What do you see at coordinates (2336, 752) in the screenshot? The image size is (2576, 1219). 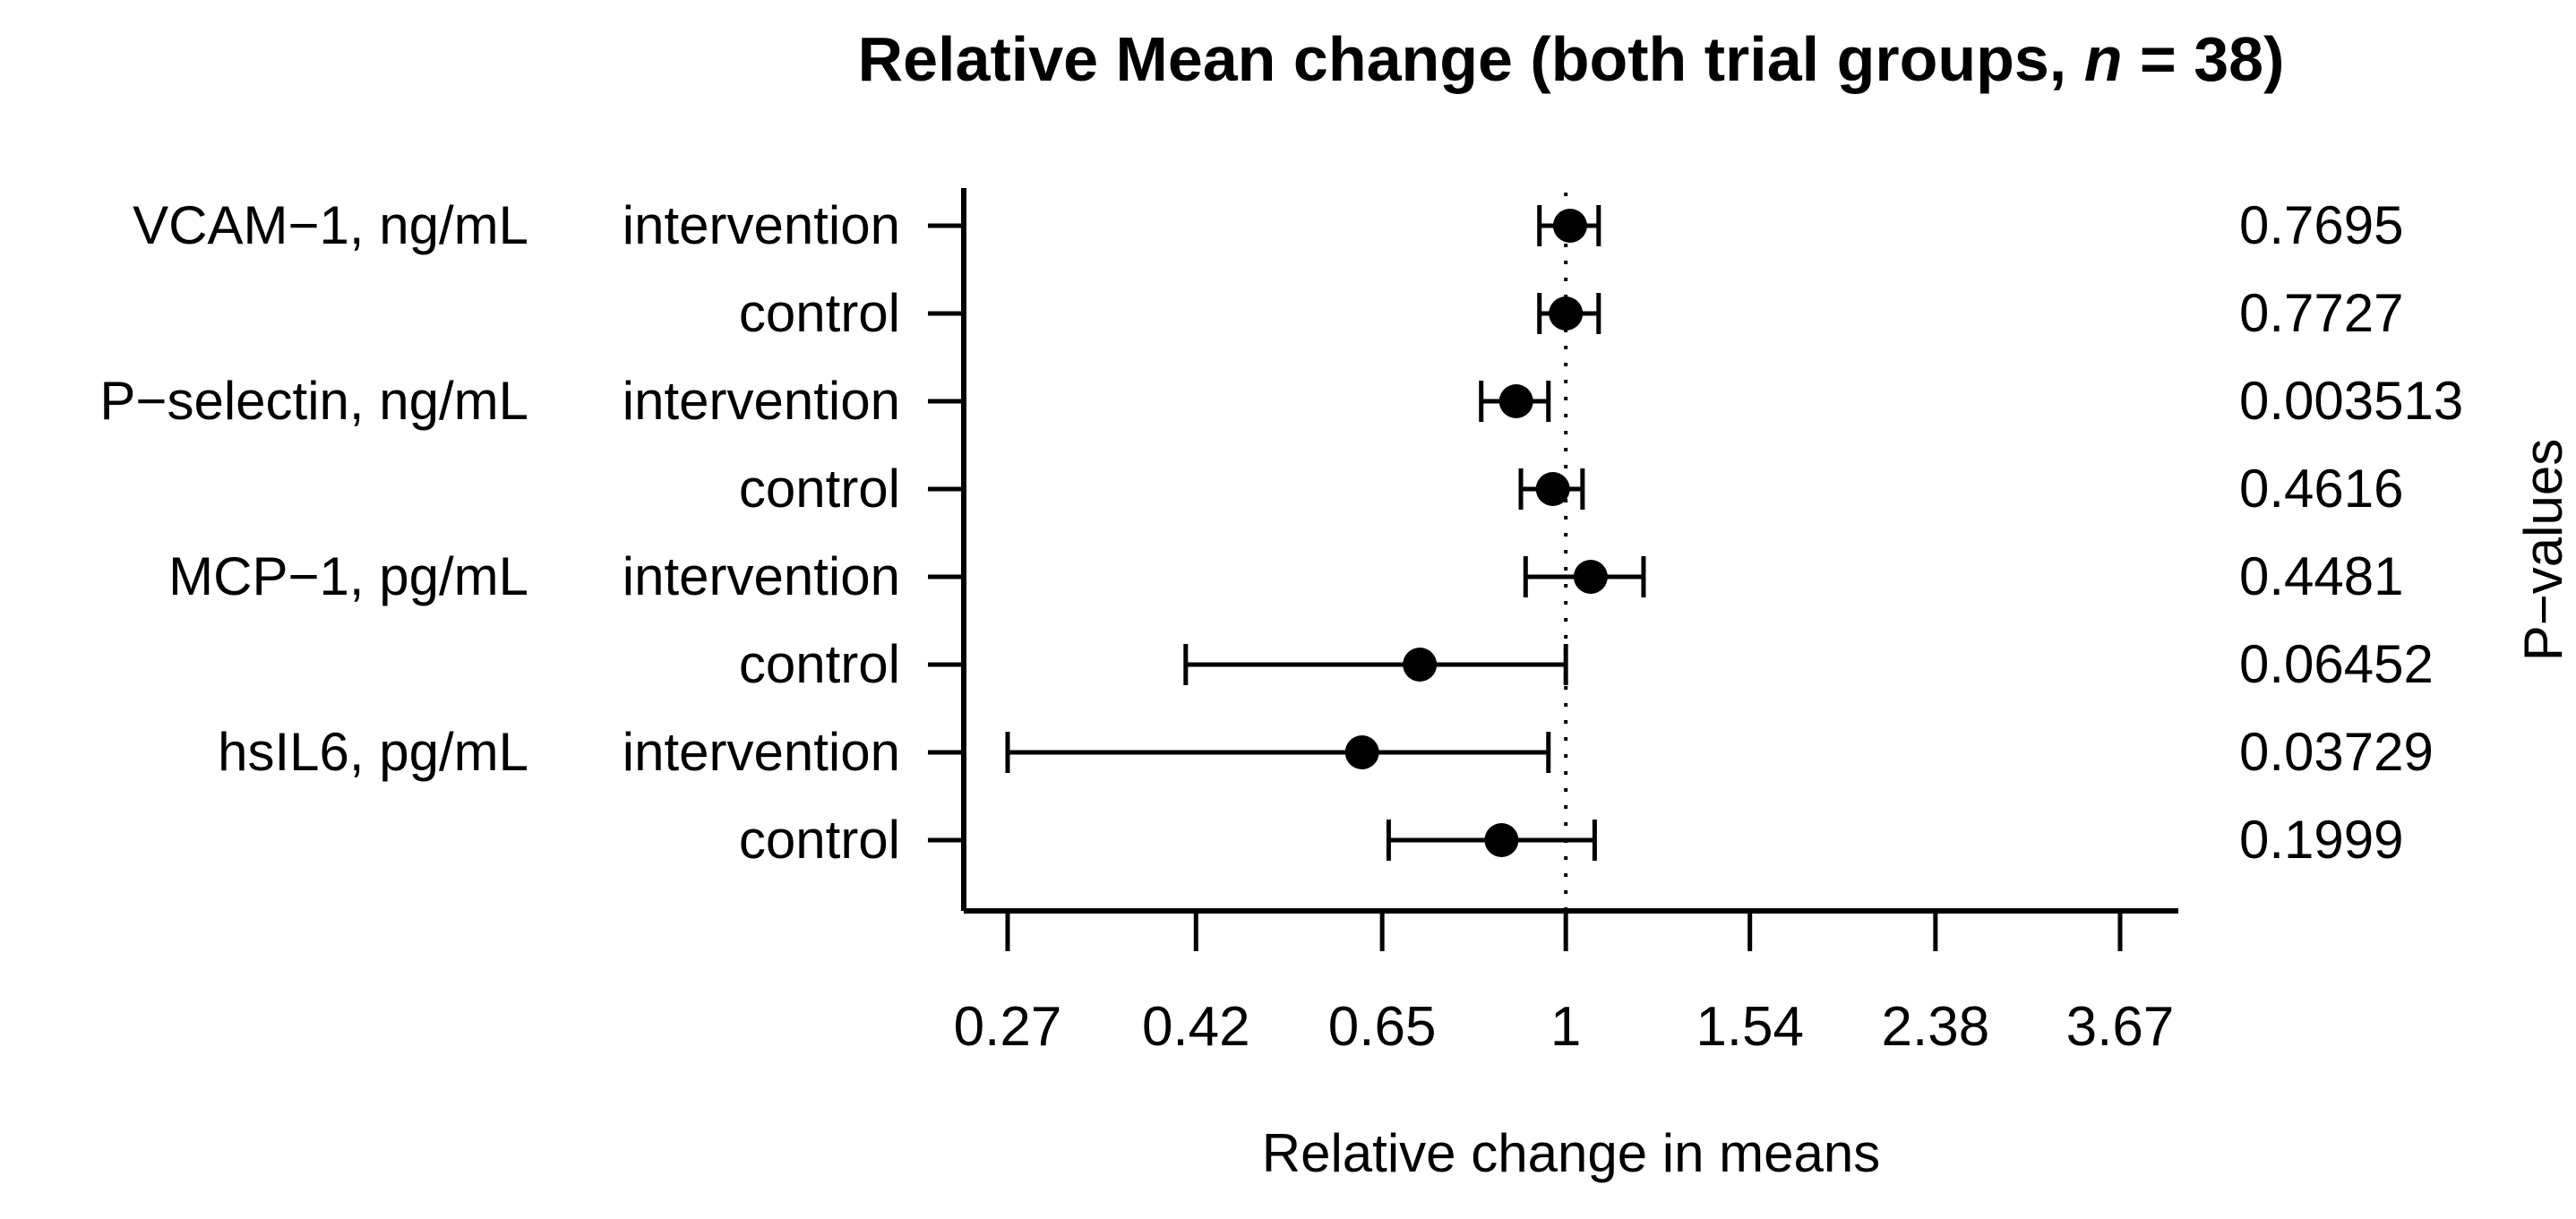 I see `p-value: 0.03729` at bounding box center [2336, 752].